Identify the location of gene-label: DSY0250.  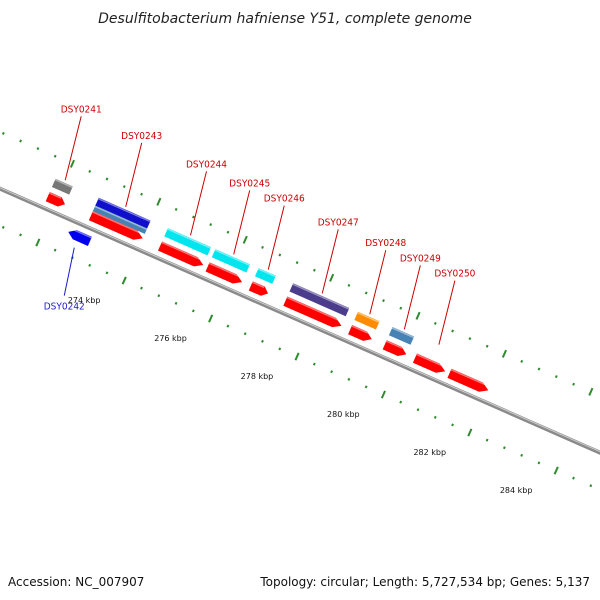
(454, 274).